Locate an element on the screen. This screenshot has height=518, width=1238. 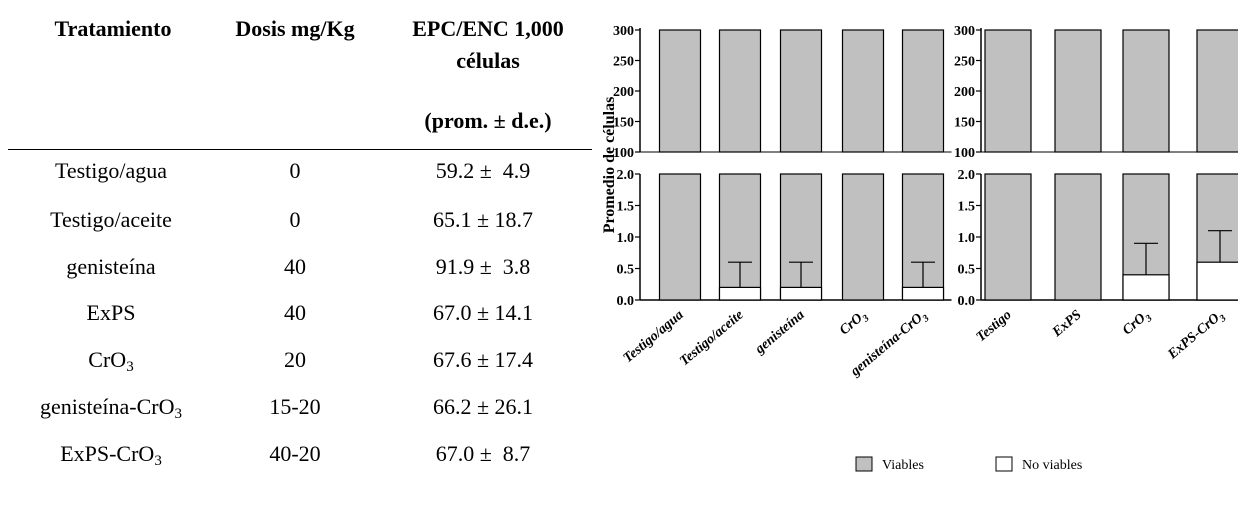
legend-label-viables: Viables is located at coordinates (903, 465).